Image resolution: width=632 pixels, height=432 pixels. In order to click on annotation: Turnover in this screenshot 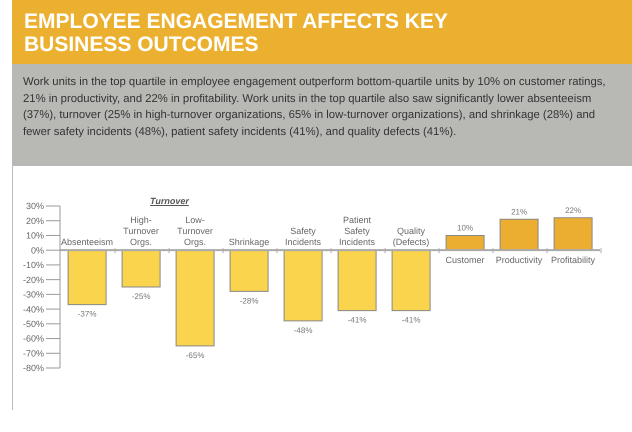, I will do `click(169, 201)`.